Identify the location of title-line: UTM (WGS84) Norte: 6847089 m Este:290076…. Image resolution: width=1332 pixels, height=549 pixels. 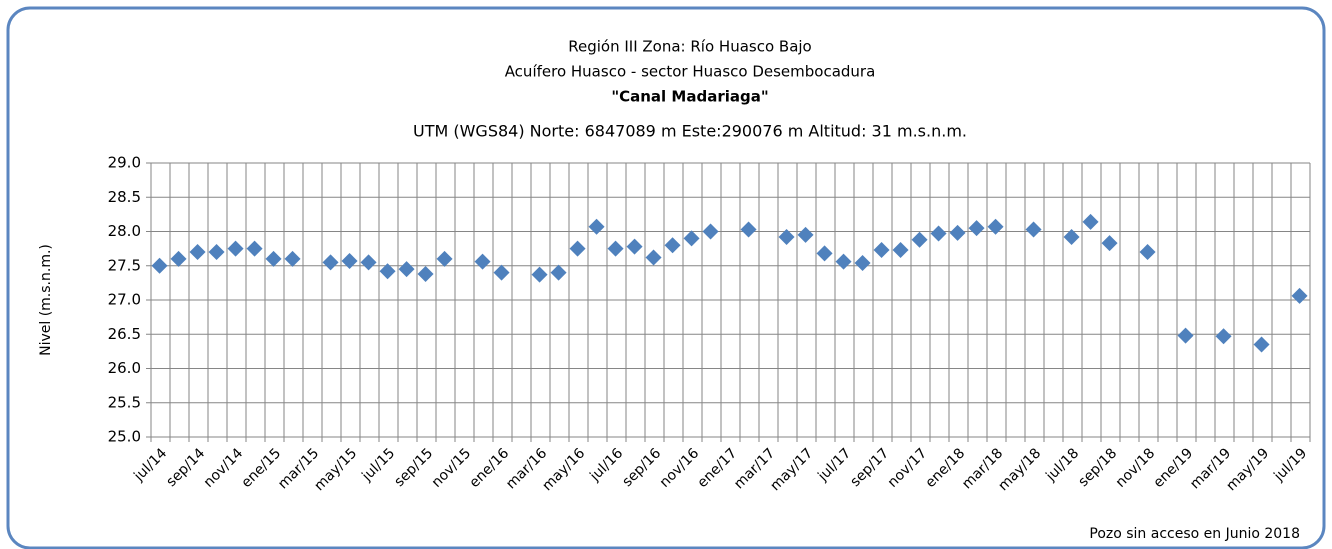
(690, 131).